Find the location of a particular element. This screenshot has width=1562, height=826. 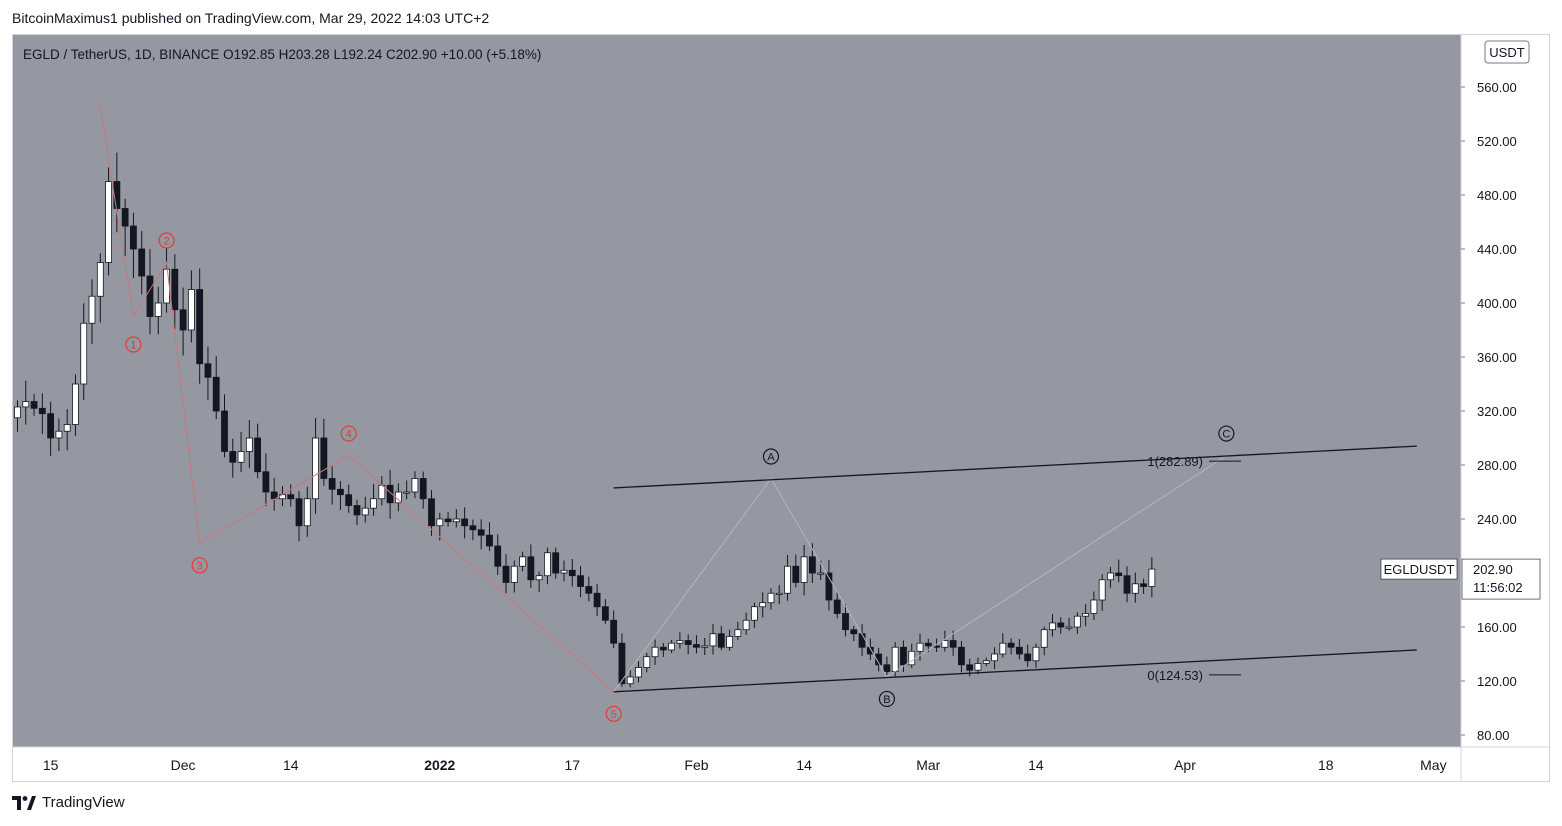

currency-badge-text: USDT is located at coordinates (1506, 52).